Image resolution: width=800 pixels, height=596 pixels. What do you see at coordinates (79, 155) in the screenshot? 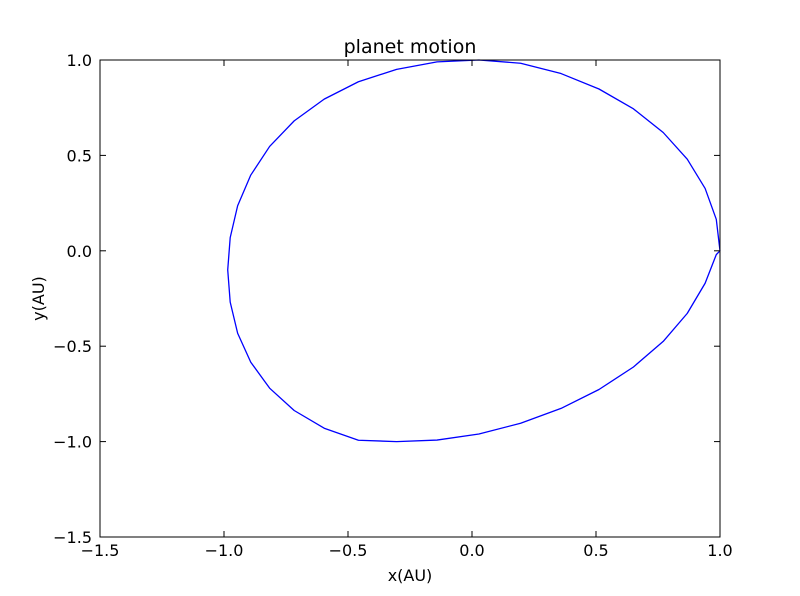
I see `y-tick-label: 0.5` at bounding box center [79, 155].